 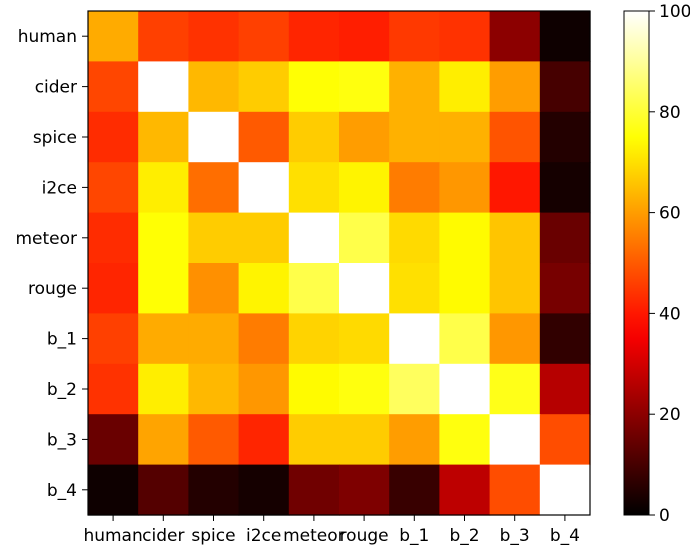 I want to click on heatmap-cell-rouge-spice, so click(x=214, y=288).